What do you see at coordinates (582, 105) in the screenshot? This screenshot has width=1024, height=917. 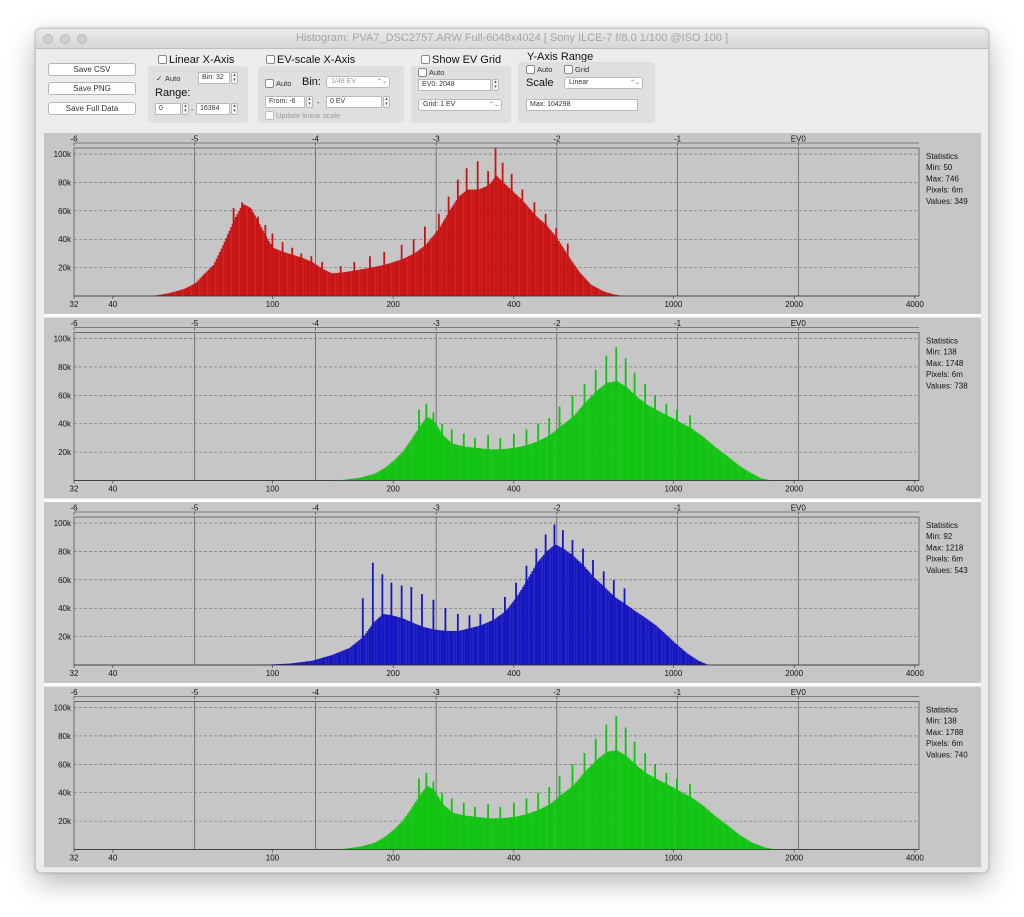 I see `y-max-field: Max: 104298` at bounding box center [582, 105].